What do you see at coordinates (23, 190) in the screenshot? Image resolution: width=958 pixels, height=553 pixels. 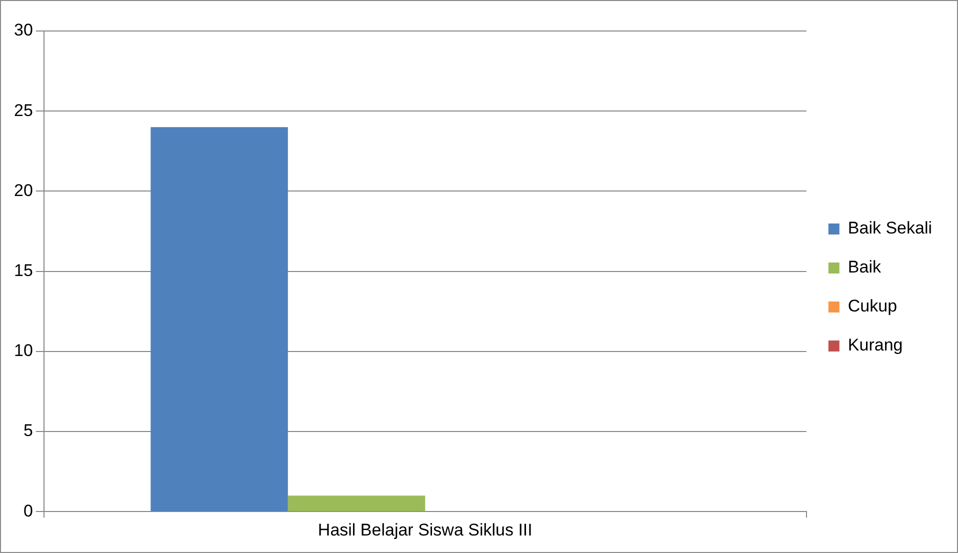 I see `y-tick-label: 20` at bounding box center [23, 190].